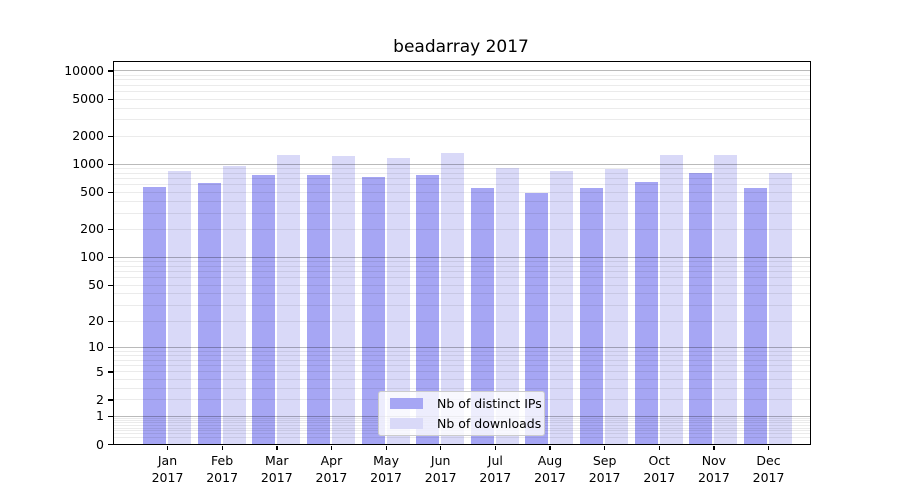  Describe the element at coordinates (428, 309) in the screenshot. I see `bar-ips-jun` at that location.